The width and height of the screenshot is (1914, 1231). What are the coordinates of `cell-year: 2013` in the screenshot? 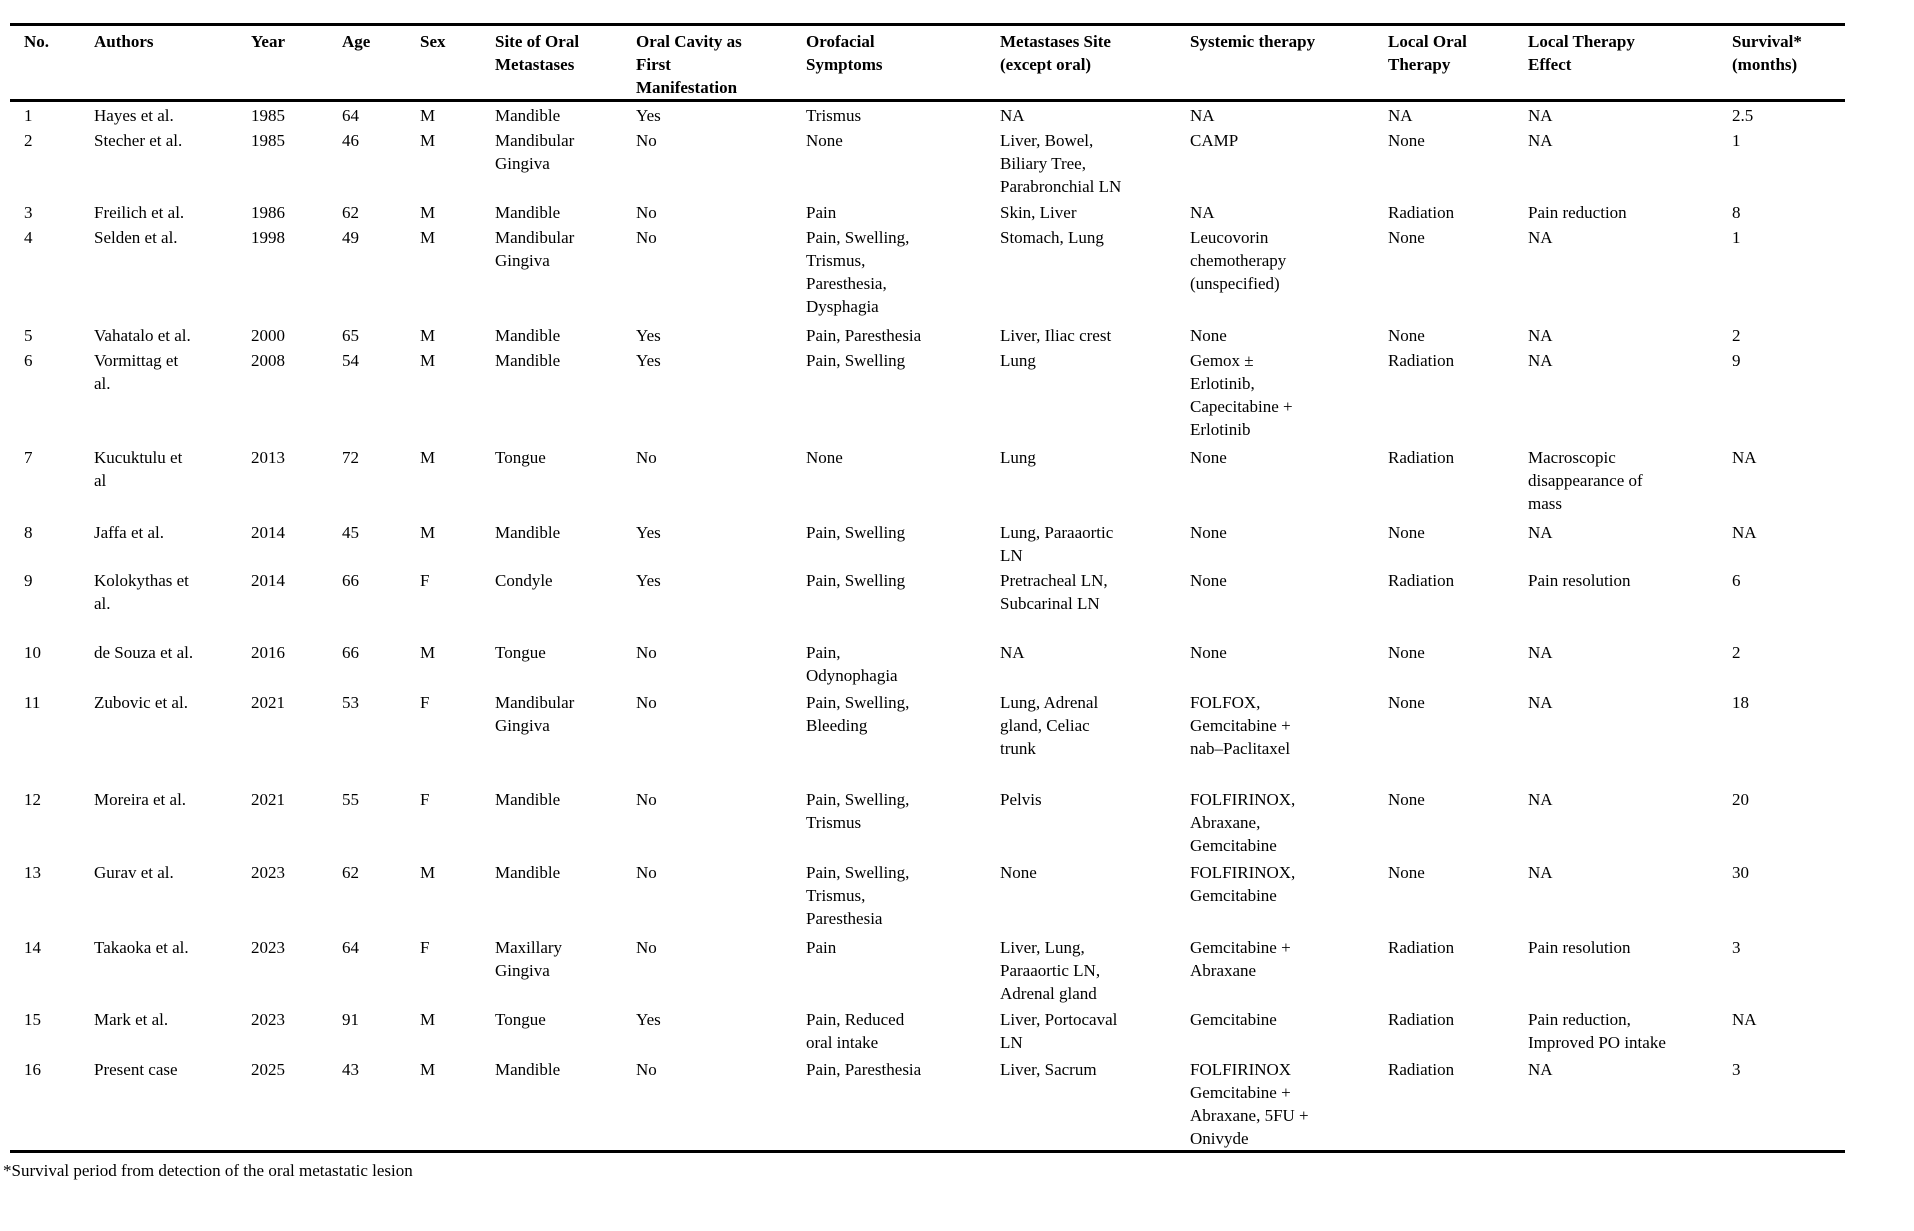 It's located at (268, 457).